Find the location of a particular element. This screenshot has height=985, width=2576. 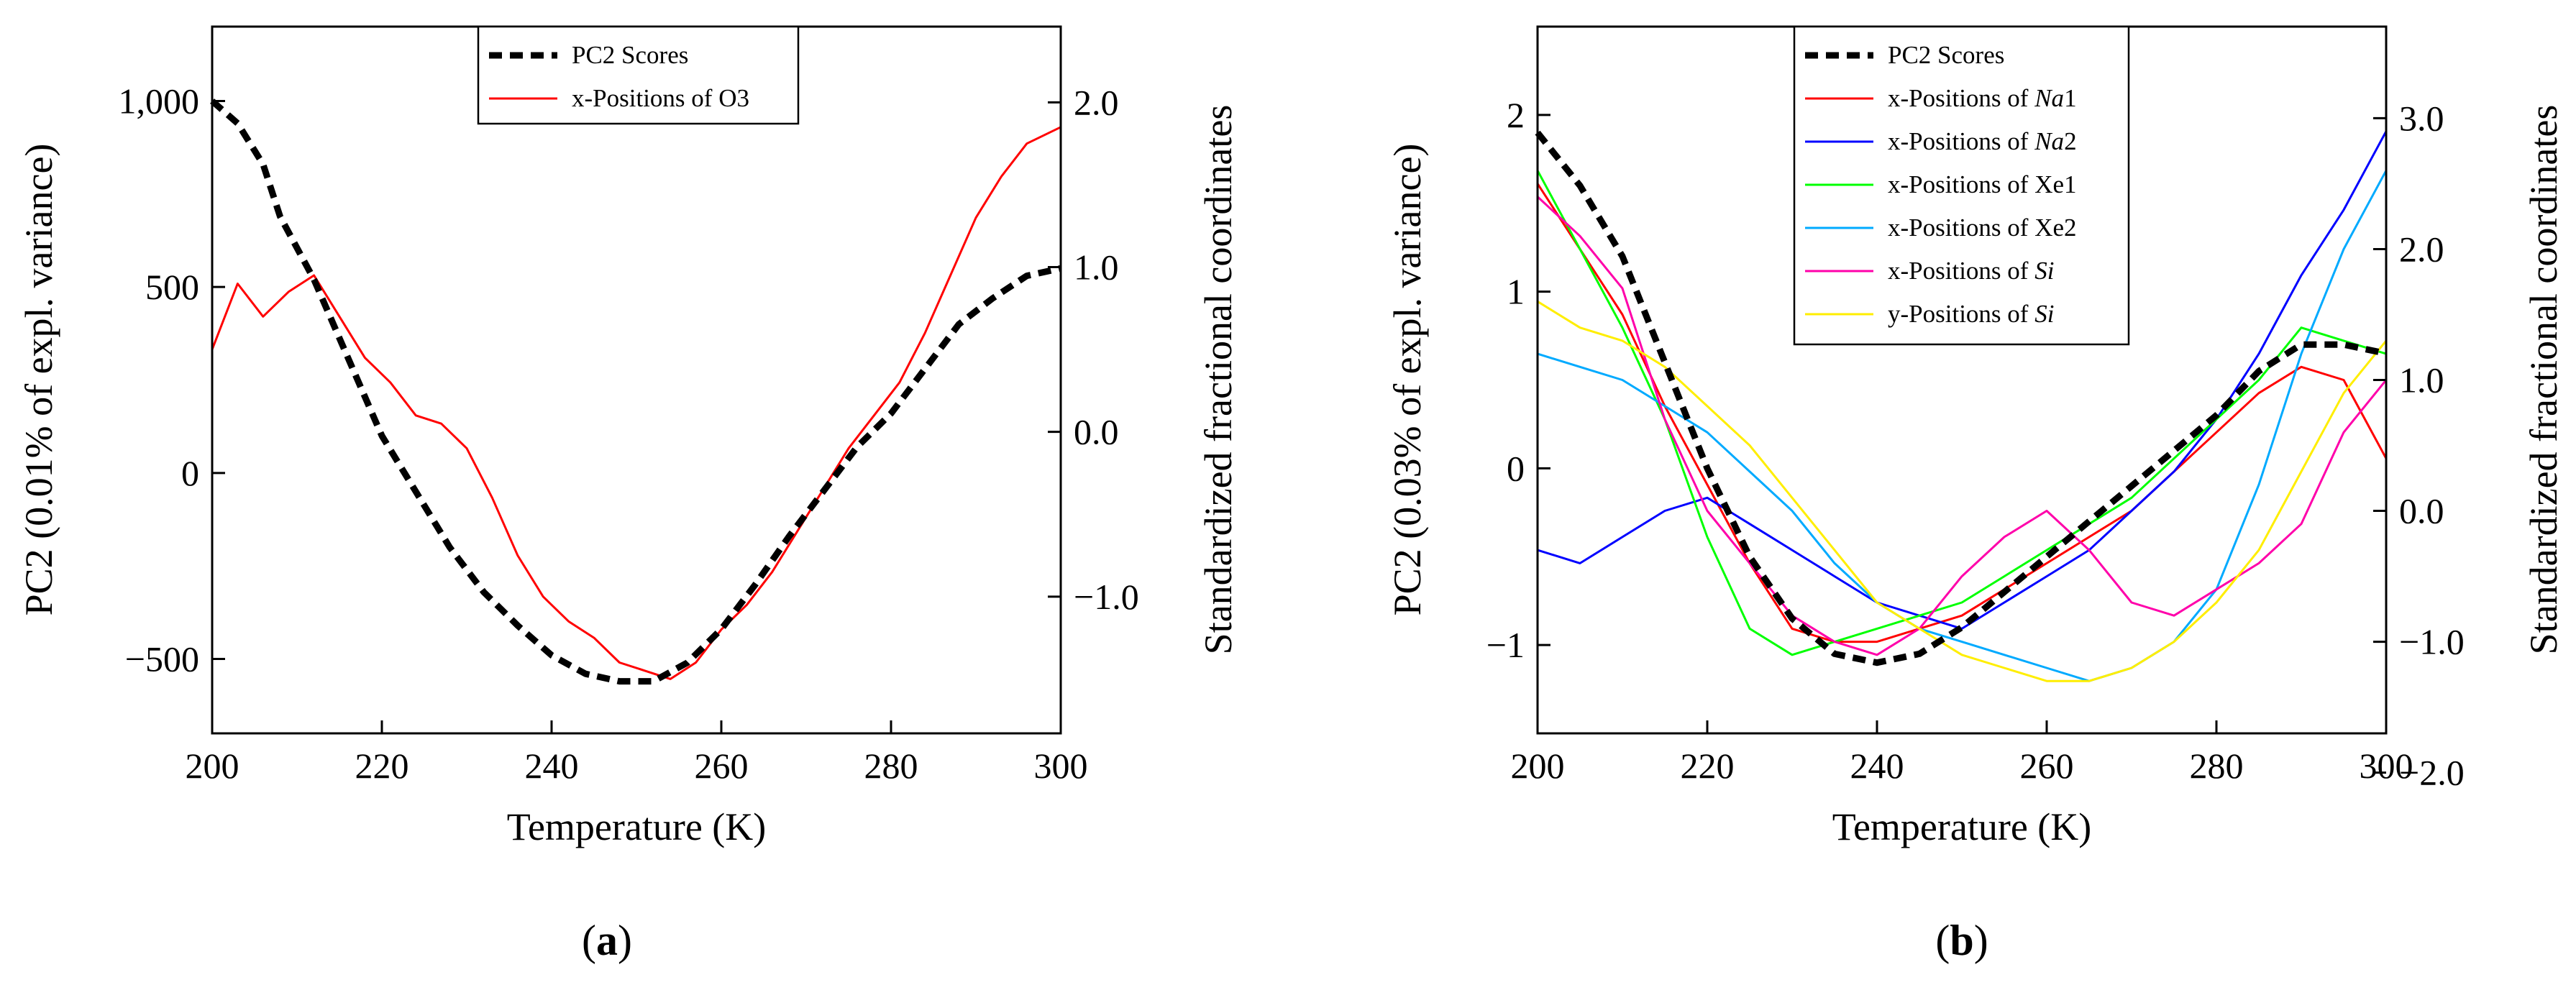

panel-b-legend-label-na1-post: 1 is located at coordinates (2070, 98).